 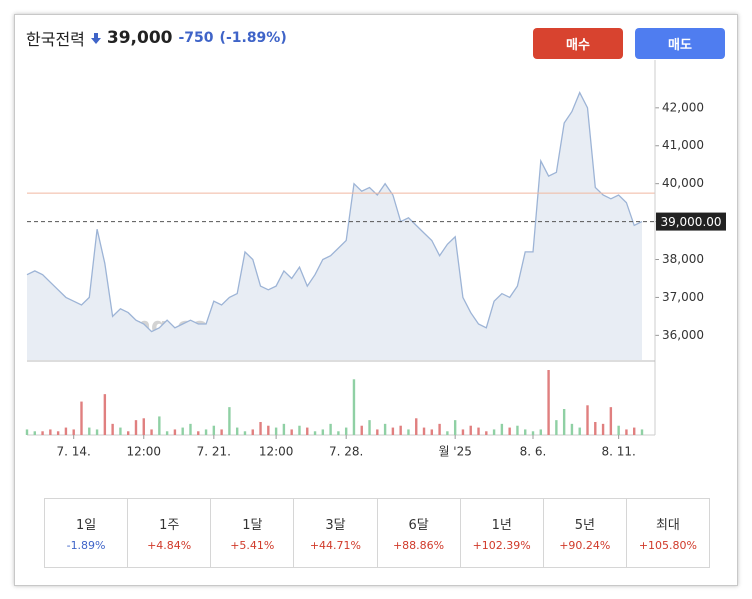 I want to click on period-cell: 1일 -1.89%, so click(x=86, y=533).